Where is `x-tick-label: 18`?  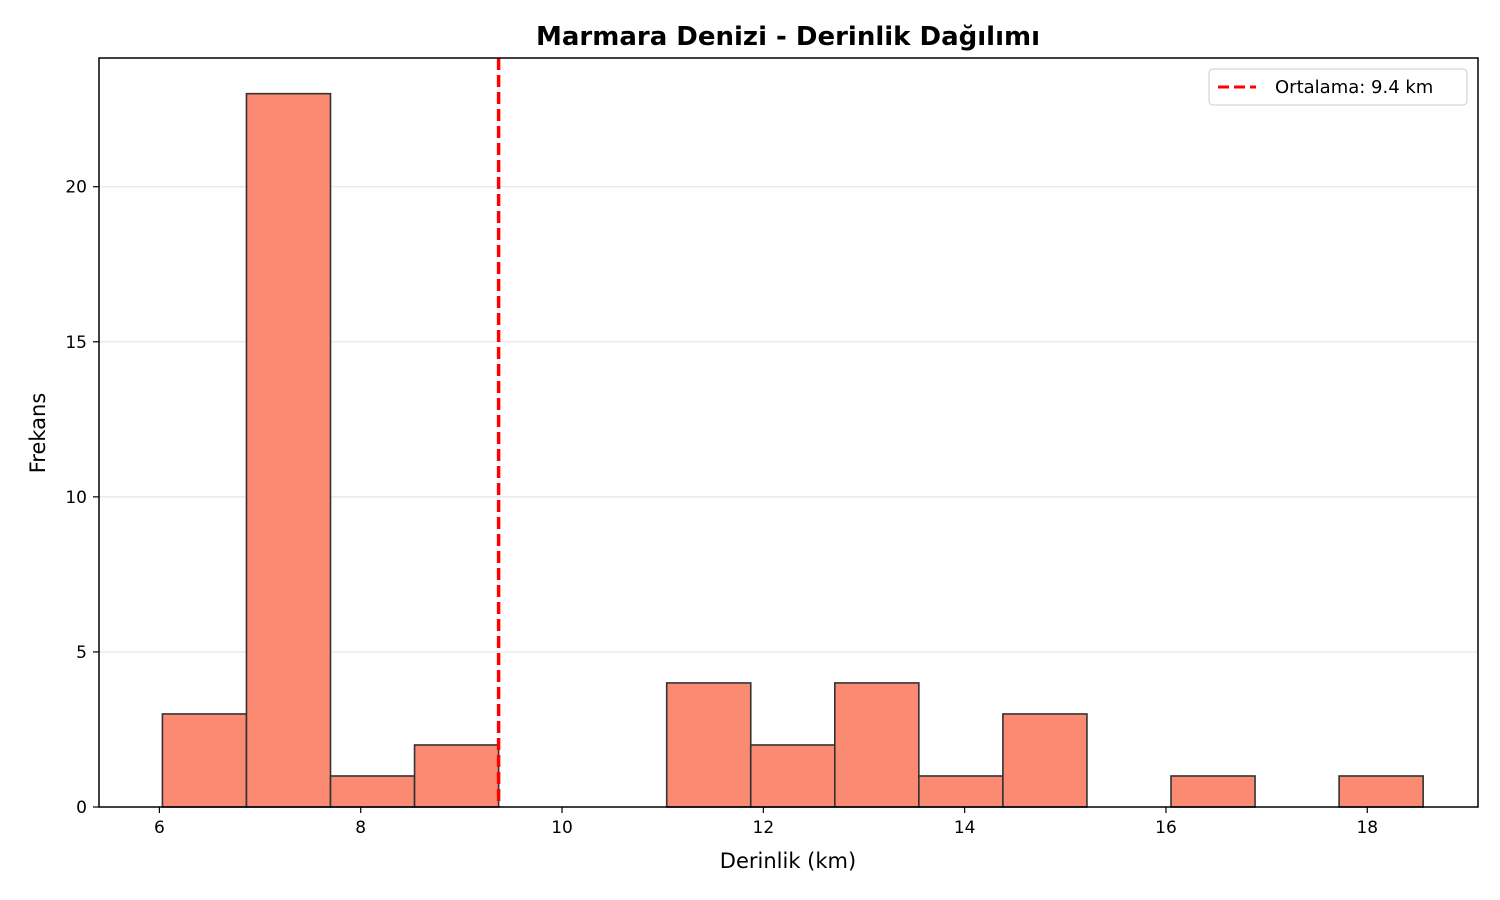 x-tick-label: 18 is located at coordinates (1367, 828).